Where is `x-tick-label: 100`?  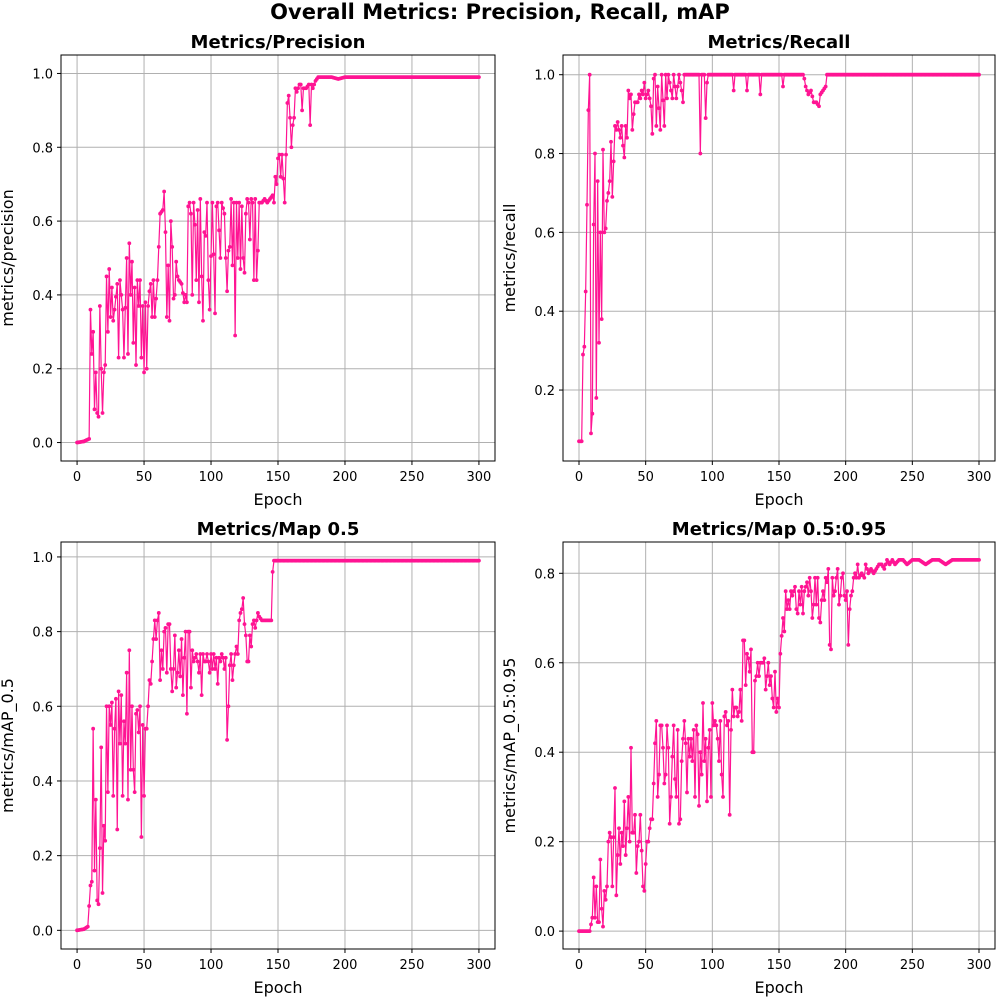 x-tick-label: 100 is located at coordinates (712, 477).